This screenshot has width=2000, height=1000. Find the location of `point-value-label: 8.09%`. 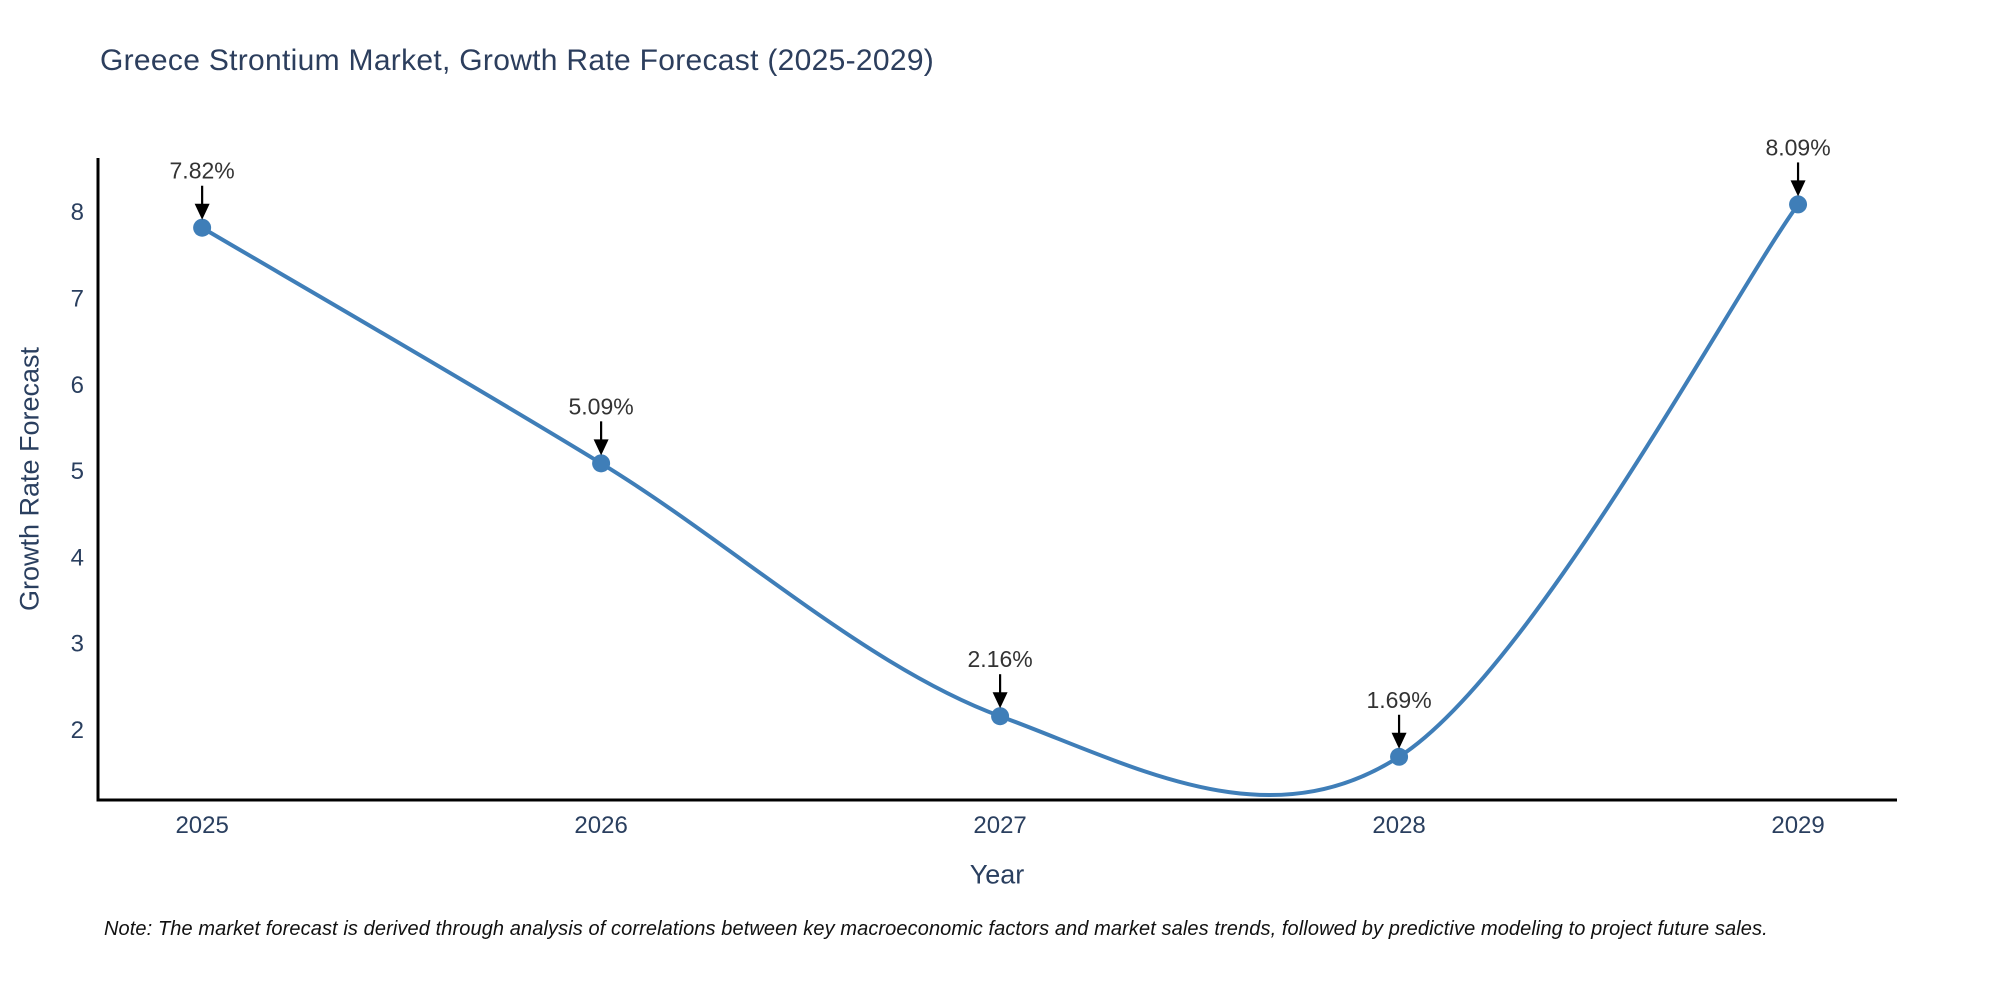

point-value-label: 8.09% is located at coordinates (1797, 147).